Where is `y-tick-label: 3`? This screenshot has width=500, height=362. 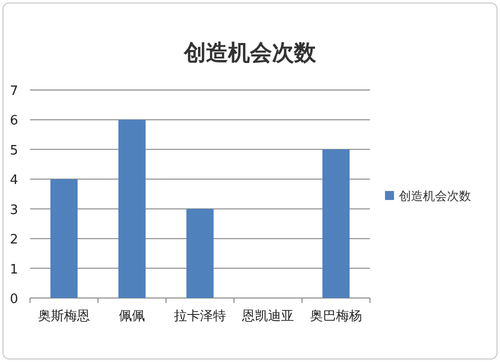
y-tick-label: 3 is located at coordinates (14, 210).